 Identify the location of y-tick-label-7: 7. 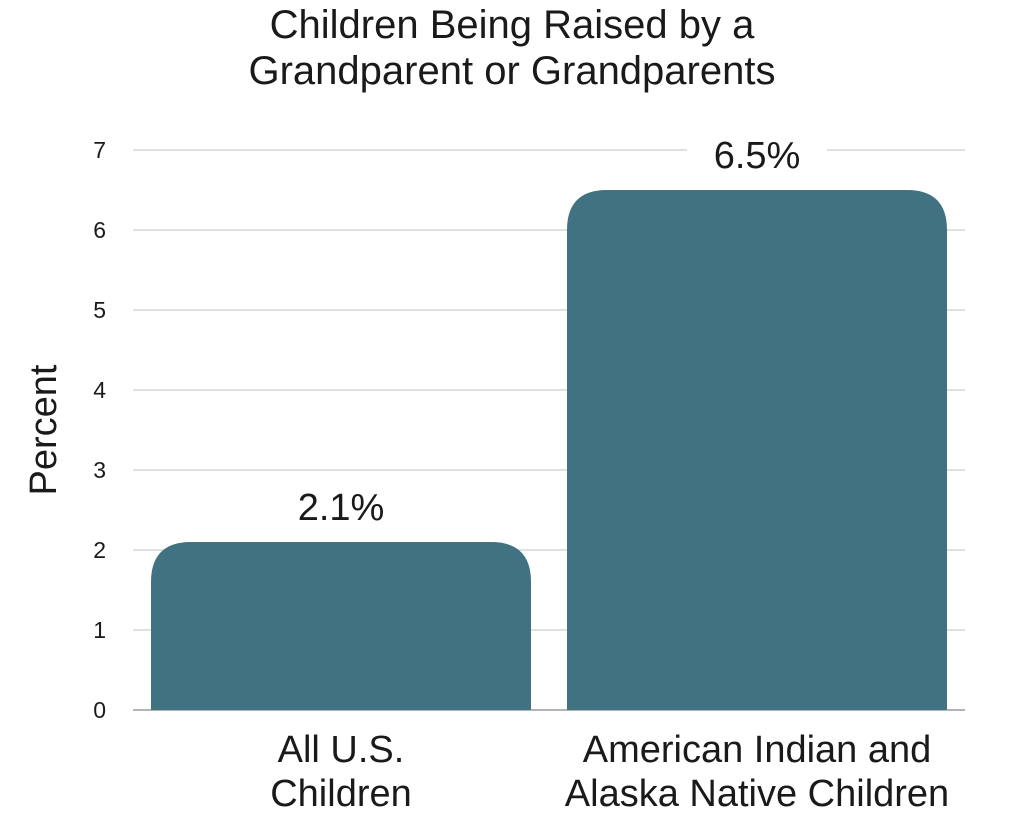
(99, 150).